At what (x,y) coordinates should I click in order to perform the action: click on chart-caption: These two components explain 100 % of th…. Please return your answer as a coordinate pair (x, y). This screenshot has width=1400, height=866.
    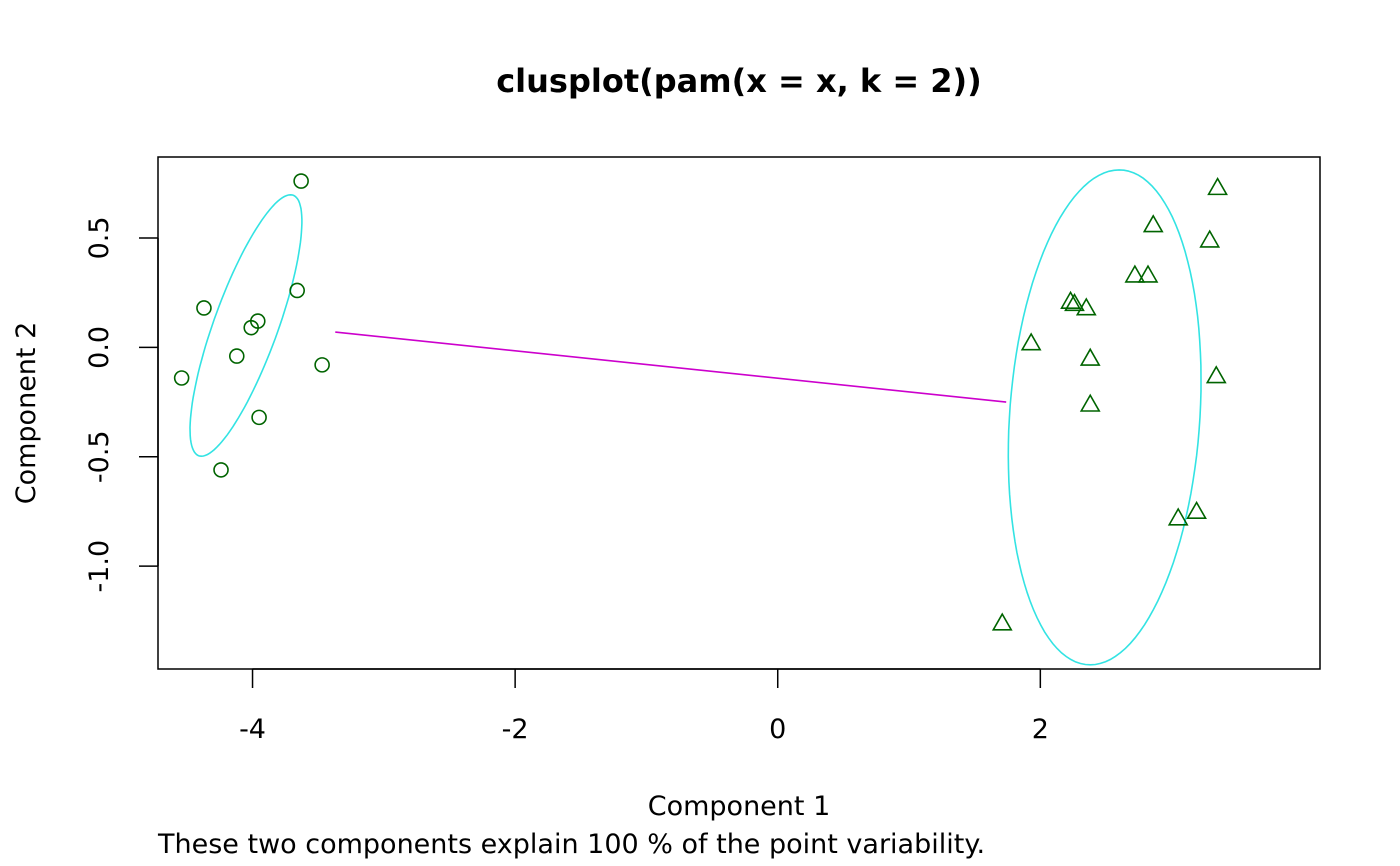
    Looking at the image, I should click on (571, 844).